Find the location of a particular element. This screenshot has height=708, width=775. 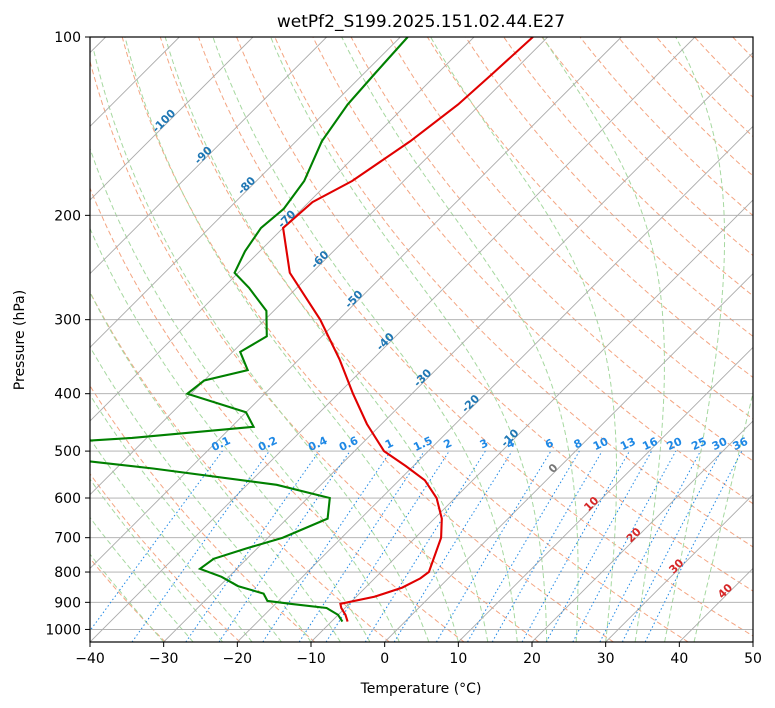

mixing-ratio-label: 2 is located at coordinates (448, 443).